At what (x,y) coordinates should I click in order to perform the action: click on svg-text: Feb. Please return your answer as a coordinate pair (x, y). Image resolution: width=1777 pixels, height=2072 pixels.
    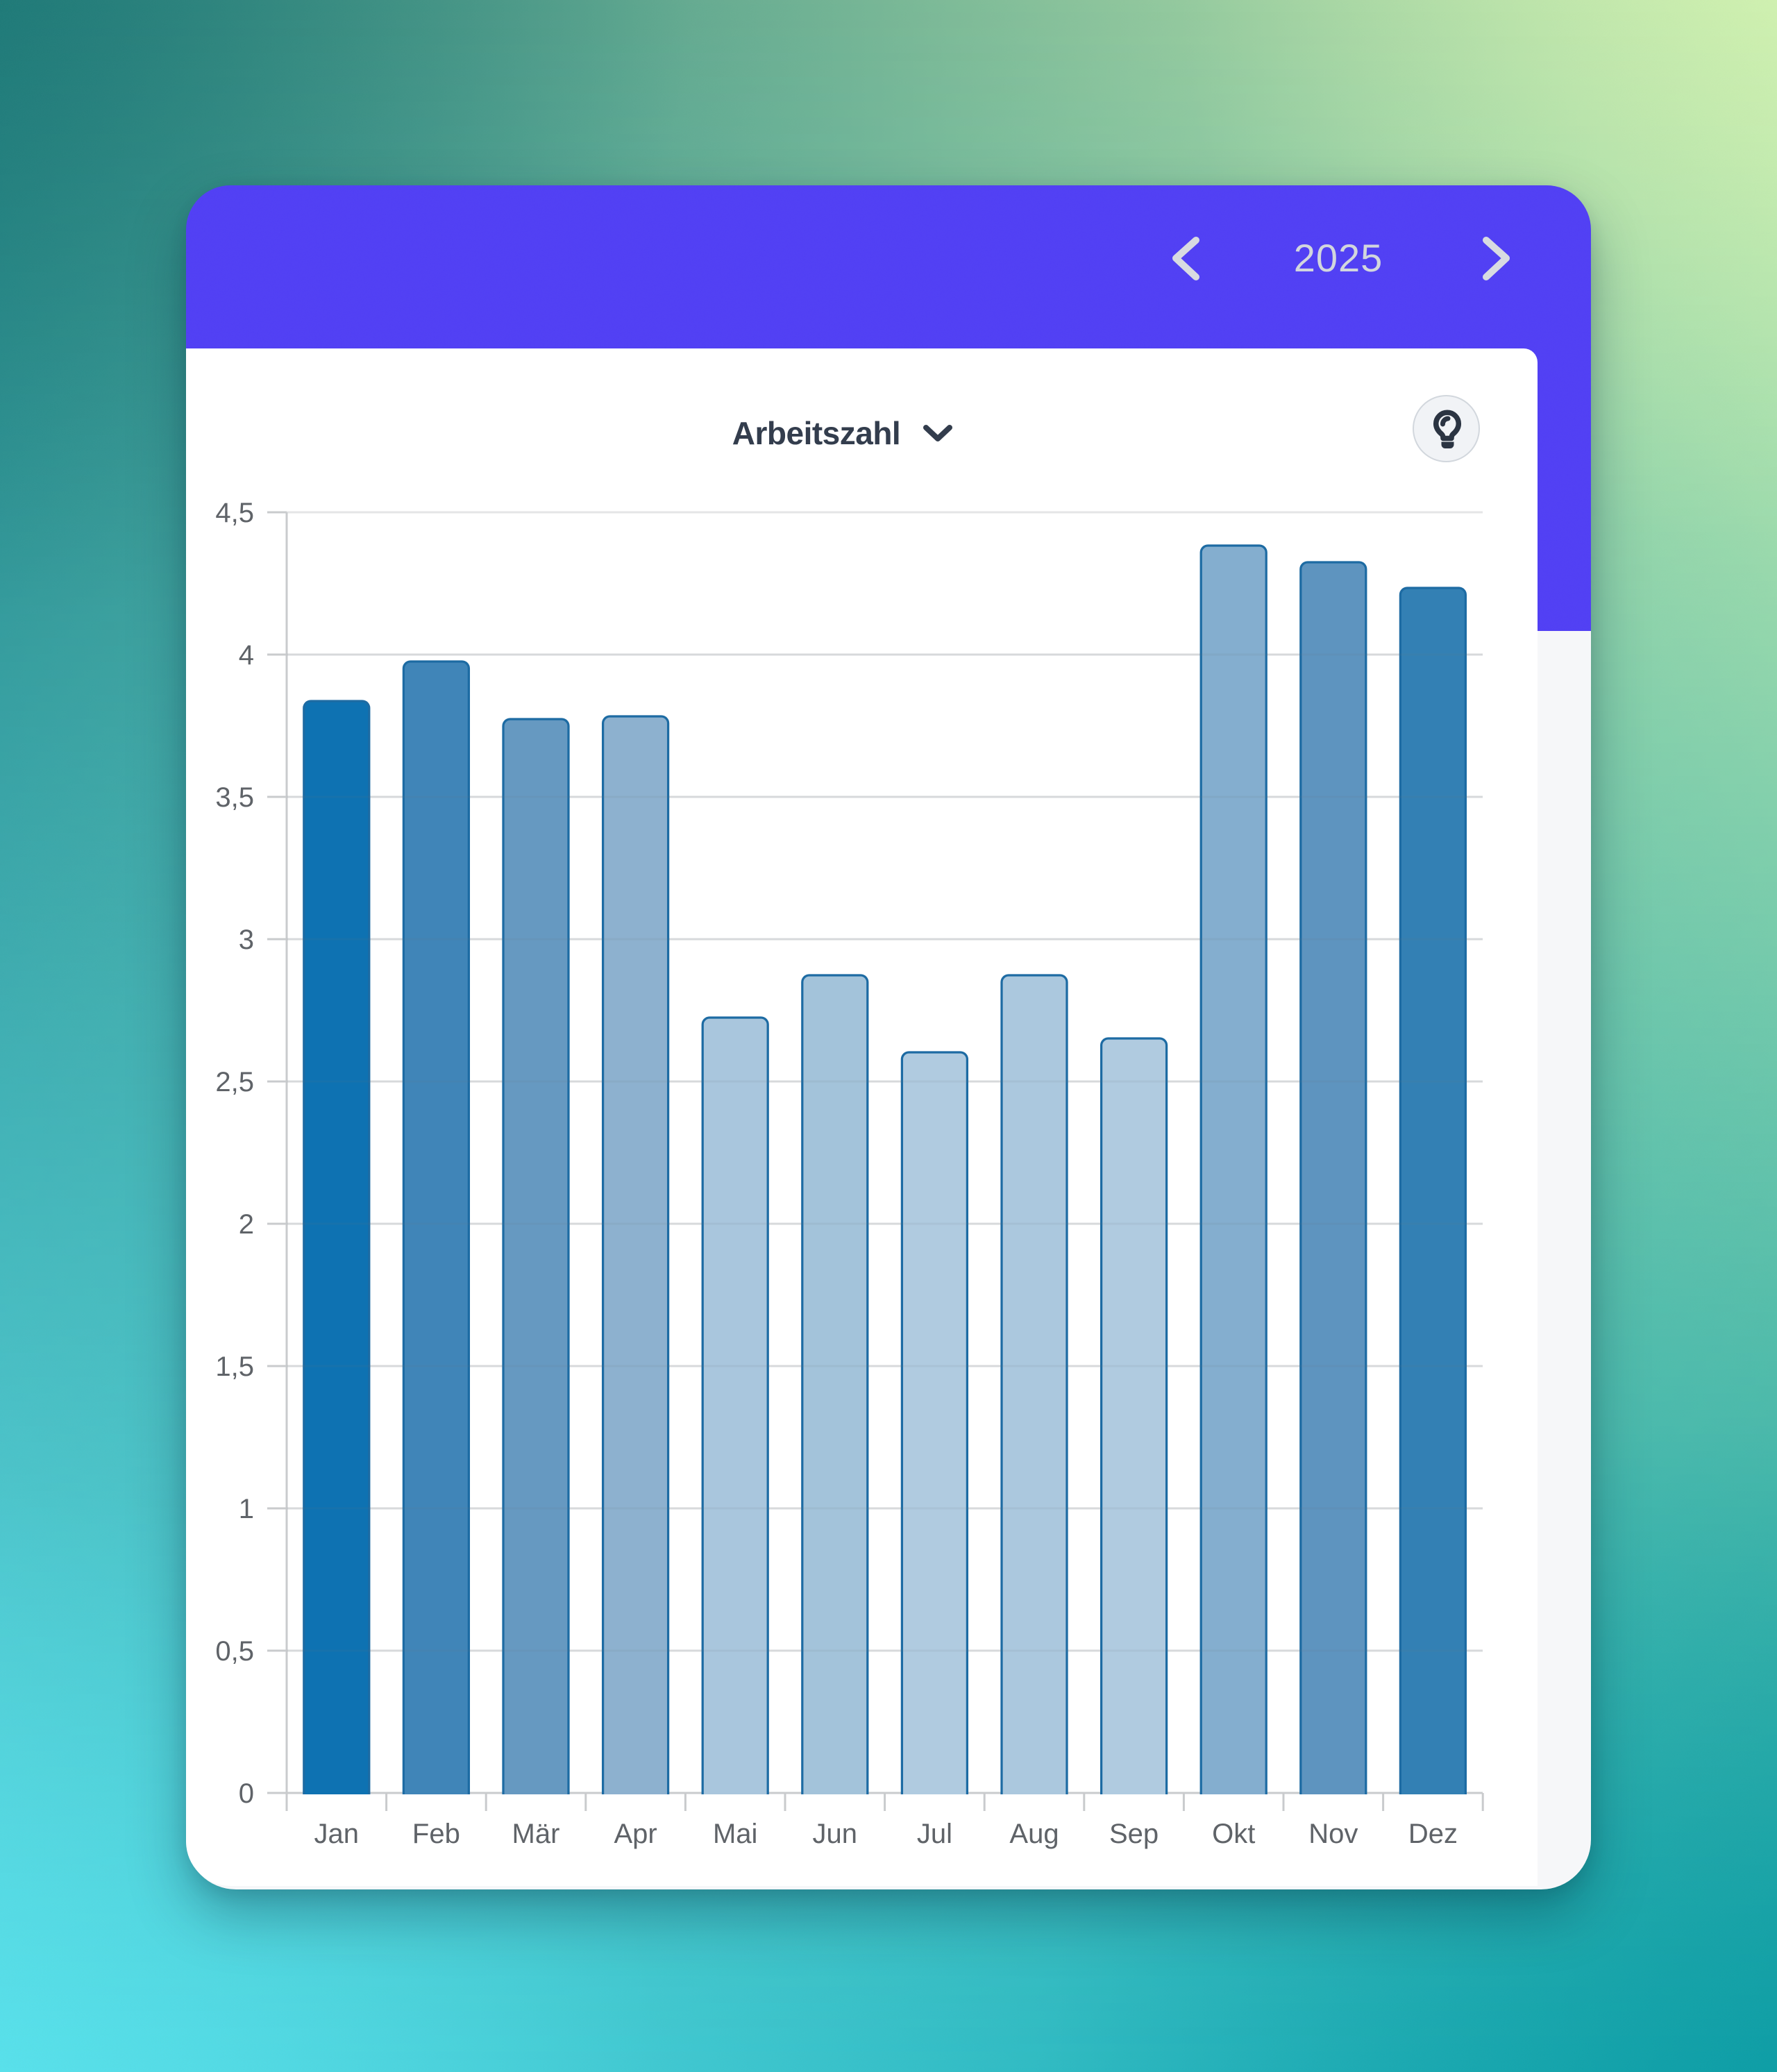
    Looking at the image, I should click on (436, 1834).